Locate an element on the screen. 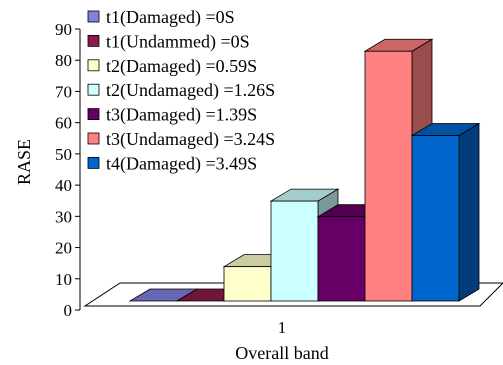 Image resolution: width=503 pixels, height=365 pixels. bar-side is located at coordinates (469, 212).